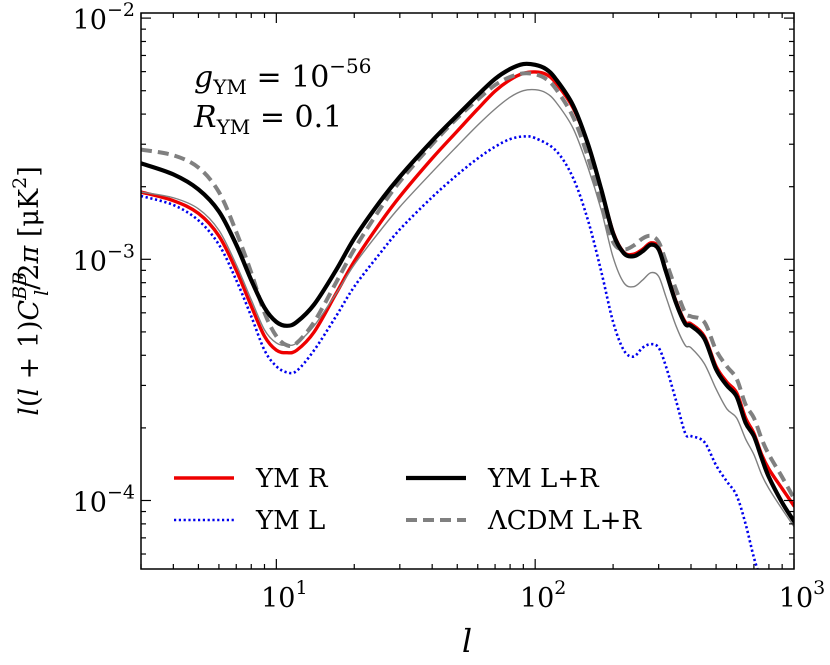  I want to click on annotation-coupling: gYM = 10−56, so click(283, 76).